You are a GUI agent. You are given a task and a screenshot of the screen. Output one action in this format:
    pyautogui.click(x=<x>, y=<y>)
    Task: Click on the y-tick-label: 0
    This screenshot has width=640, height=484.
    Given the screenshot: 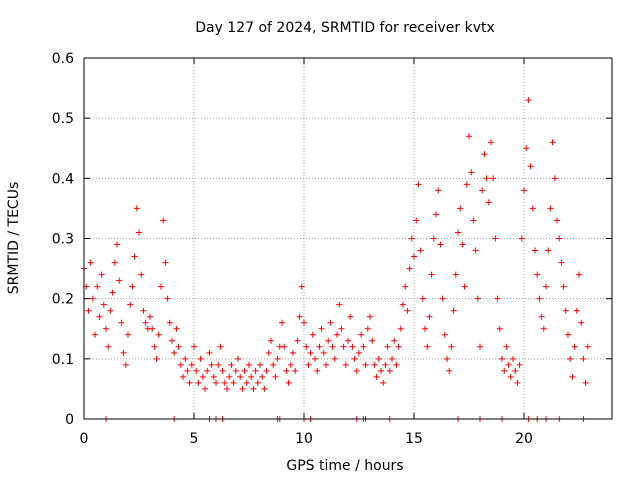 What is the action you would take?
    pyautogui.click(x=69, y=420)
    